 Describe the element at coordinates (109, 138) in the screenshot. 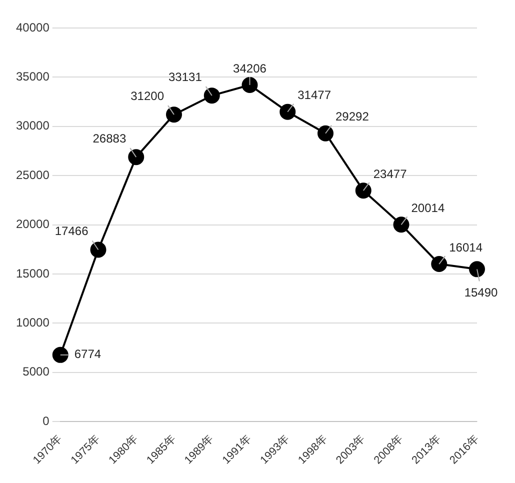

I see `data-label: 26883` at that location.